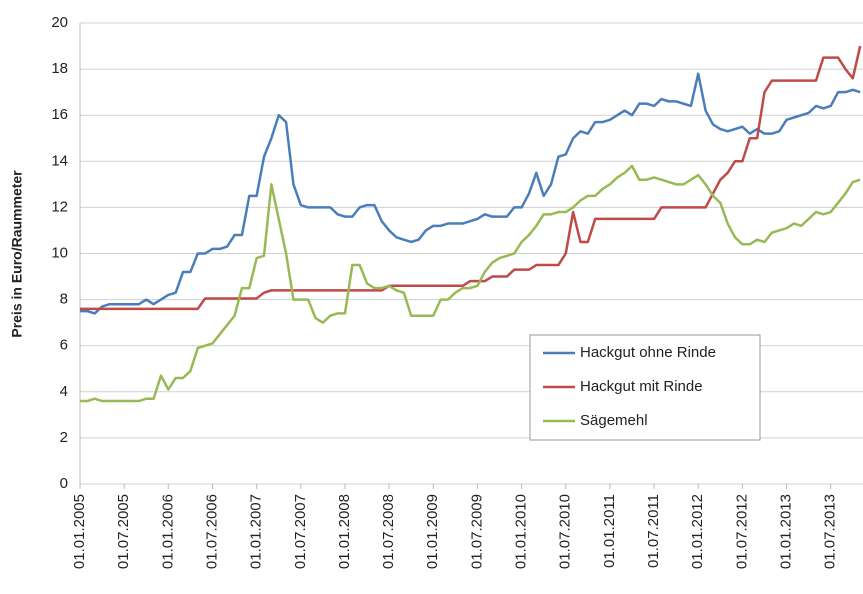 The image size is (863, 594). I want to click on x-tick-label: 01.07.2013, so click(830, 531).